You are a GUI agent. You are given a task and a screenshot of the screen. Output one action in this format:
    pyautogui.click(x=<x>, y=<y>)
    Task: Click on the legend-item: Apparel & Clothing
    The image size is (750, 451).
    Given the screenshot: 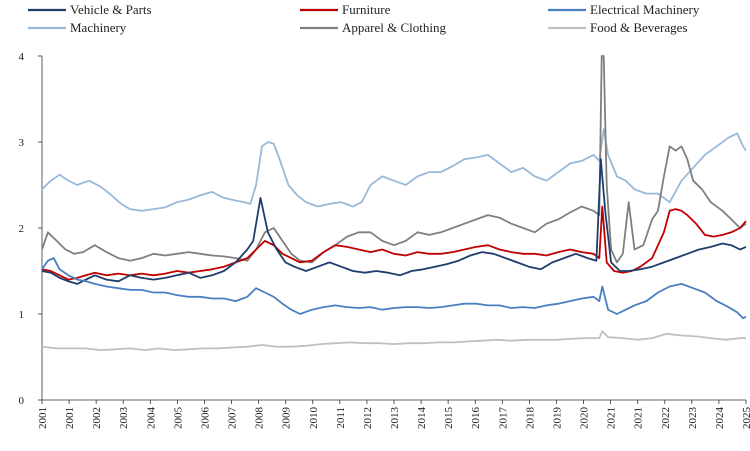 What is the action you would take?
    pyautogui.click(x=373, y=27)
    